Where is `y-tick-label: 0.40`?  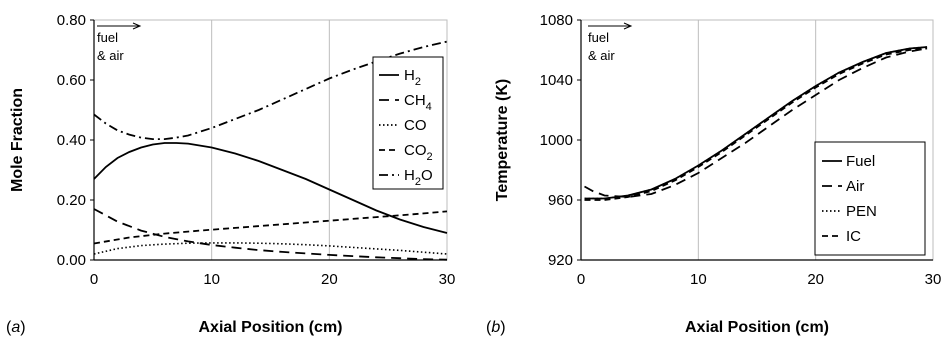
y-tick-label: 0.40 is located at coordinates (71, 140).